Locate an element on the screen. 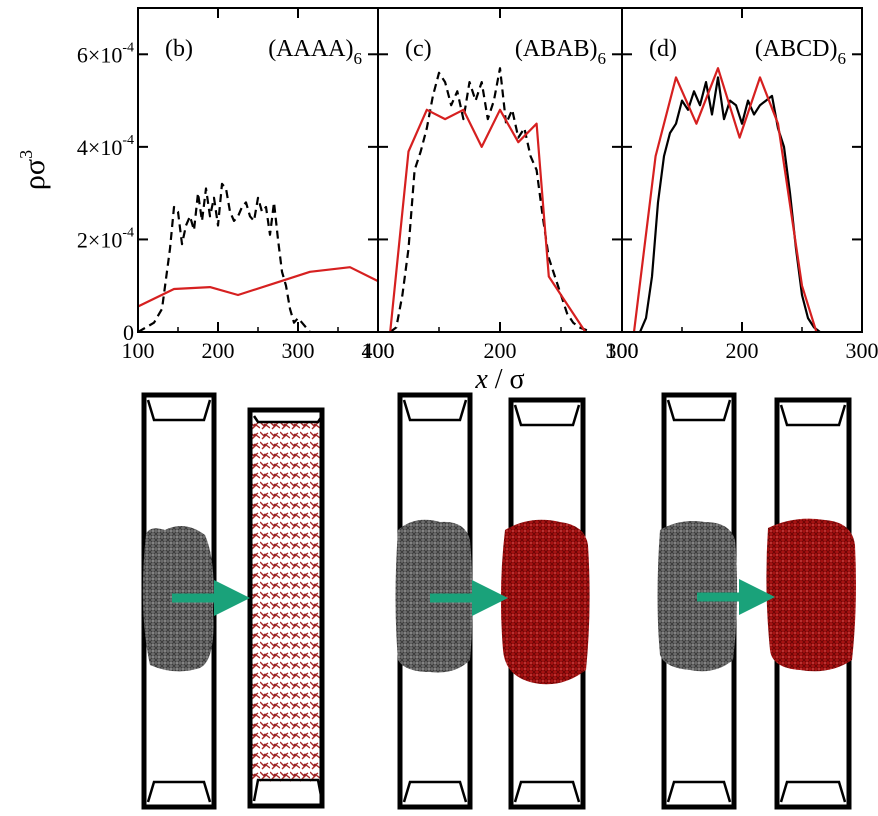 The image size is (878, 816). box-b-after is located at coordinates (286, 608).